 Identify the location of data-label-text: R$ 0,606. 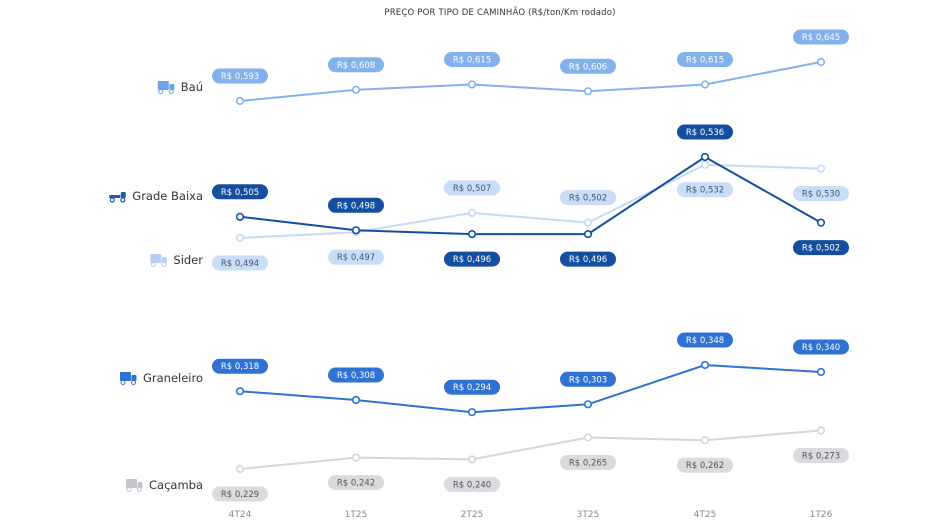
(588, 67).